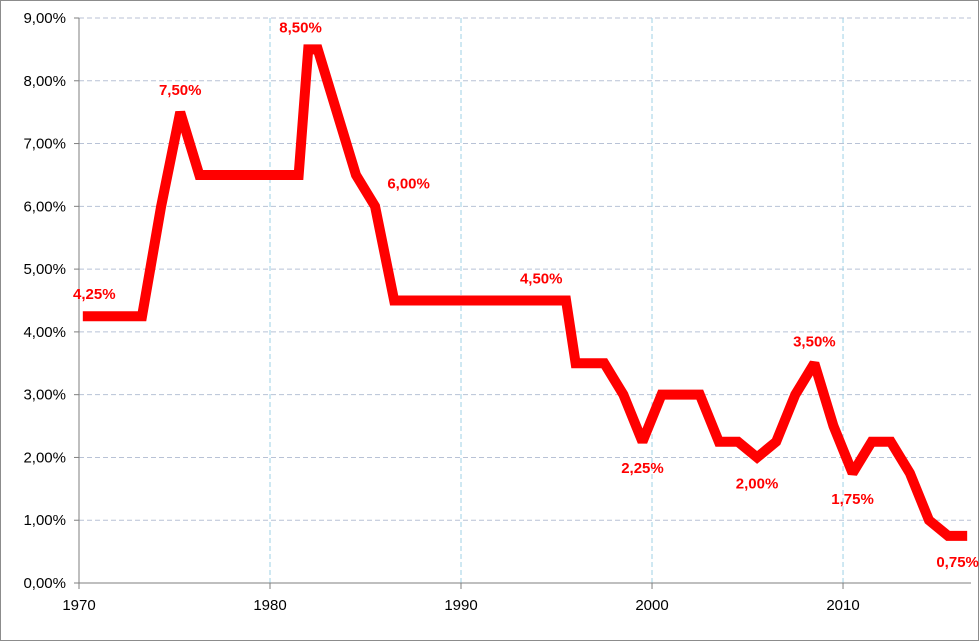  I want to click on data-label: 6,00%, so click(408, 183).